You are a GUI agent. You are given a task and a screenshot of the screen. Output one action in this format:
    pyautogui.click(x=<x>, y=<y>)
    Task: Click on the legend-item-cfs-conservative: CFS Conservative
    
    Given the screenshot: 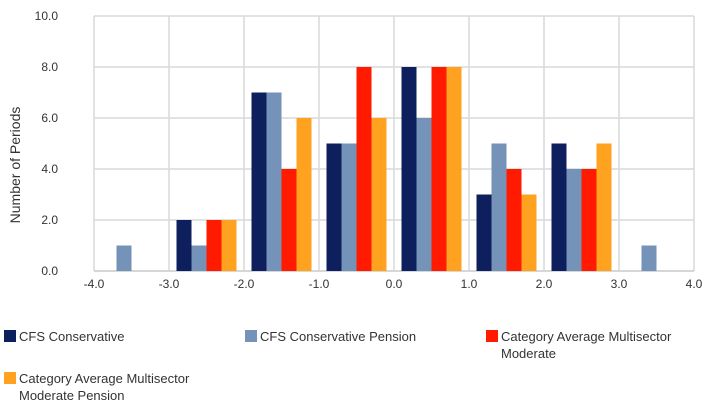 What is the action you would take?
    pyautogui.click(x=64, y=336)
    